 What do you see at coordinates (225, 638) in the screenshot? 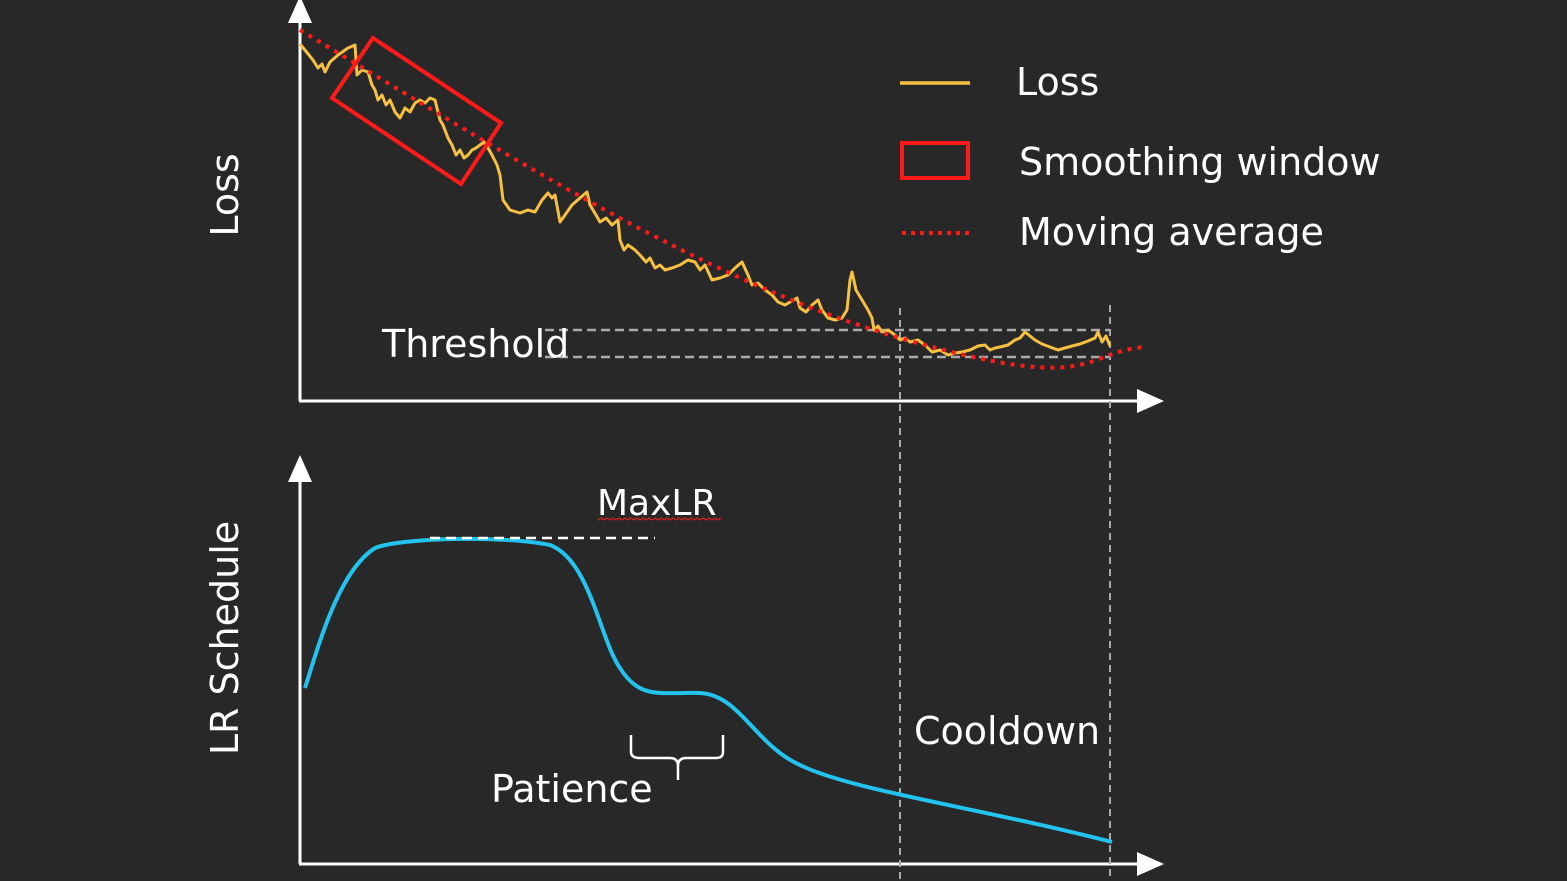
I see `bottom-y-axis-label: LR Schedule` at bounding box center [225, 638].